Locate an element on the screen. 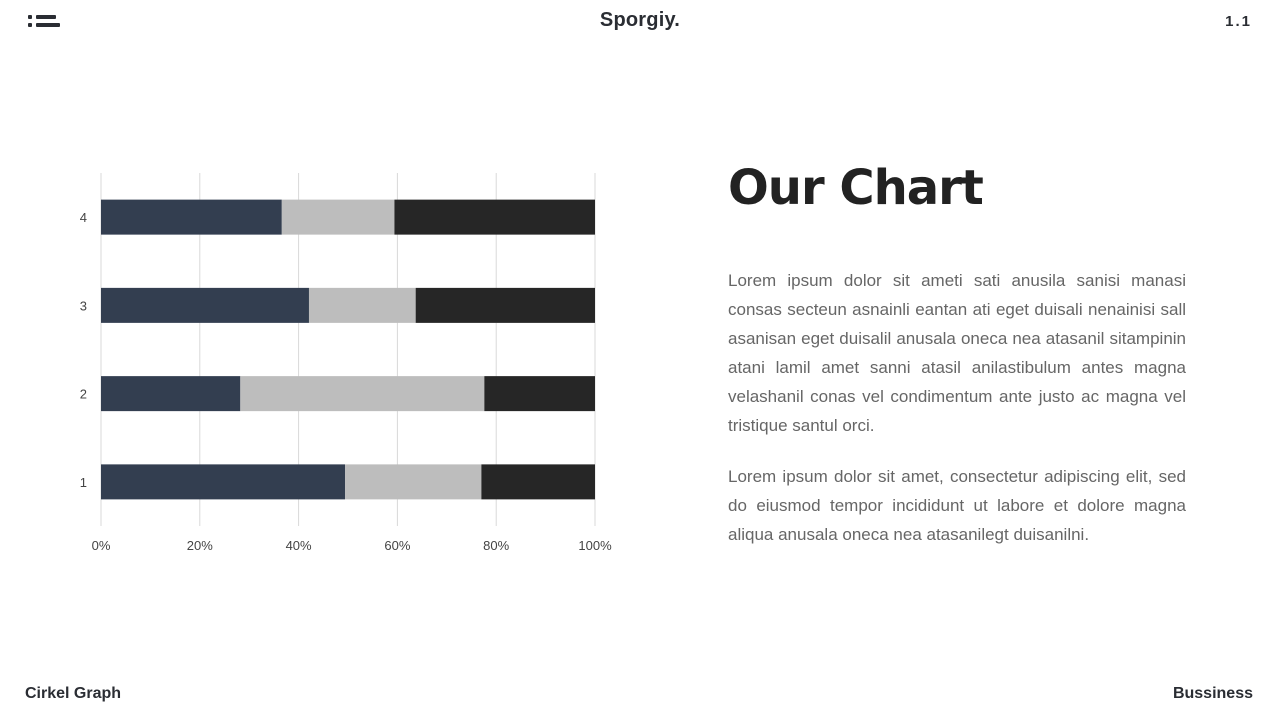  x-tick-label: 60% is located at coordinates (397, 545).